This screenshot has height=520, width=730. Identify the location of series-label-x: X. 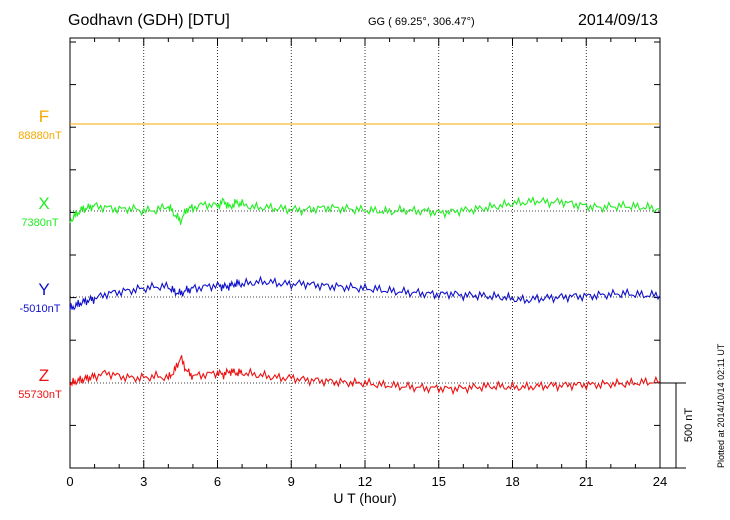
(43, 203).